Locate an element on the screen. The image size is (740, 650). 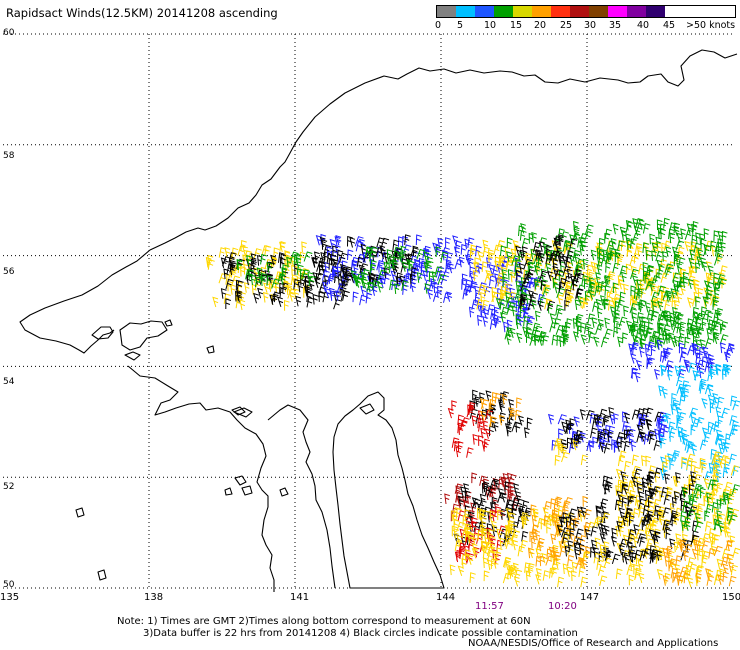
legend-swatch is located at coordinates (579, 11).